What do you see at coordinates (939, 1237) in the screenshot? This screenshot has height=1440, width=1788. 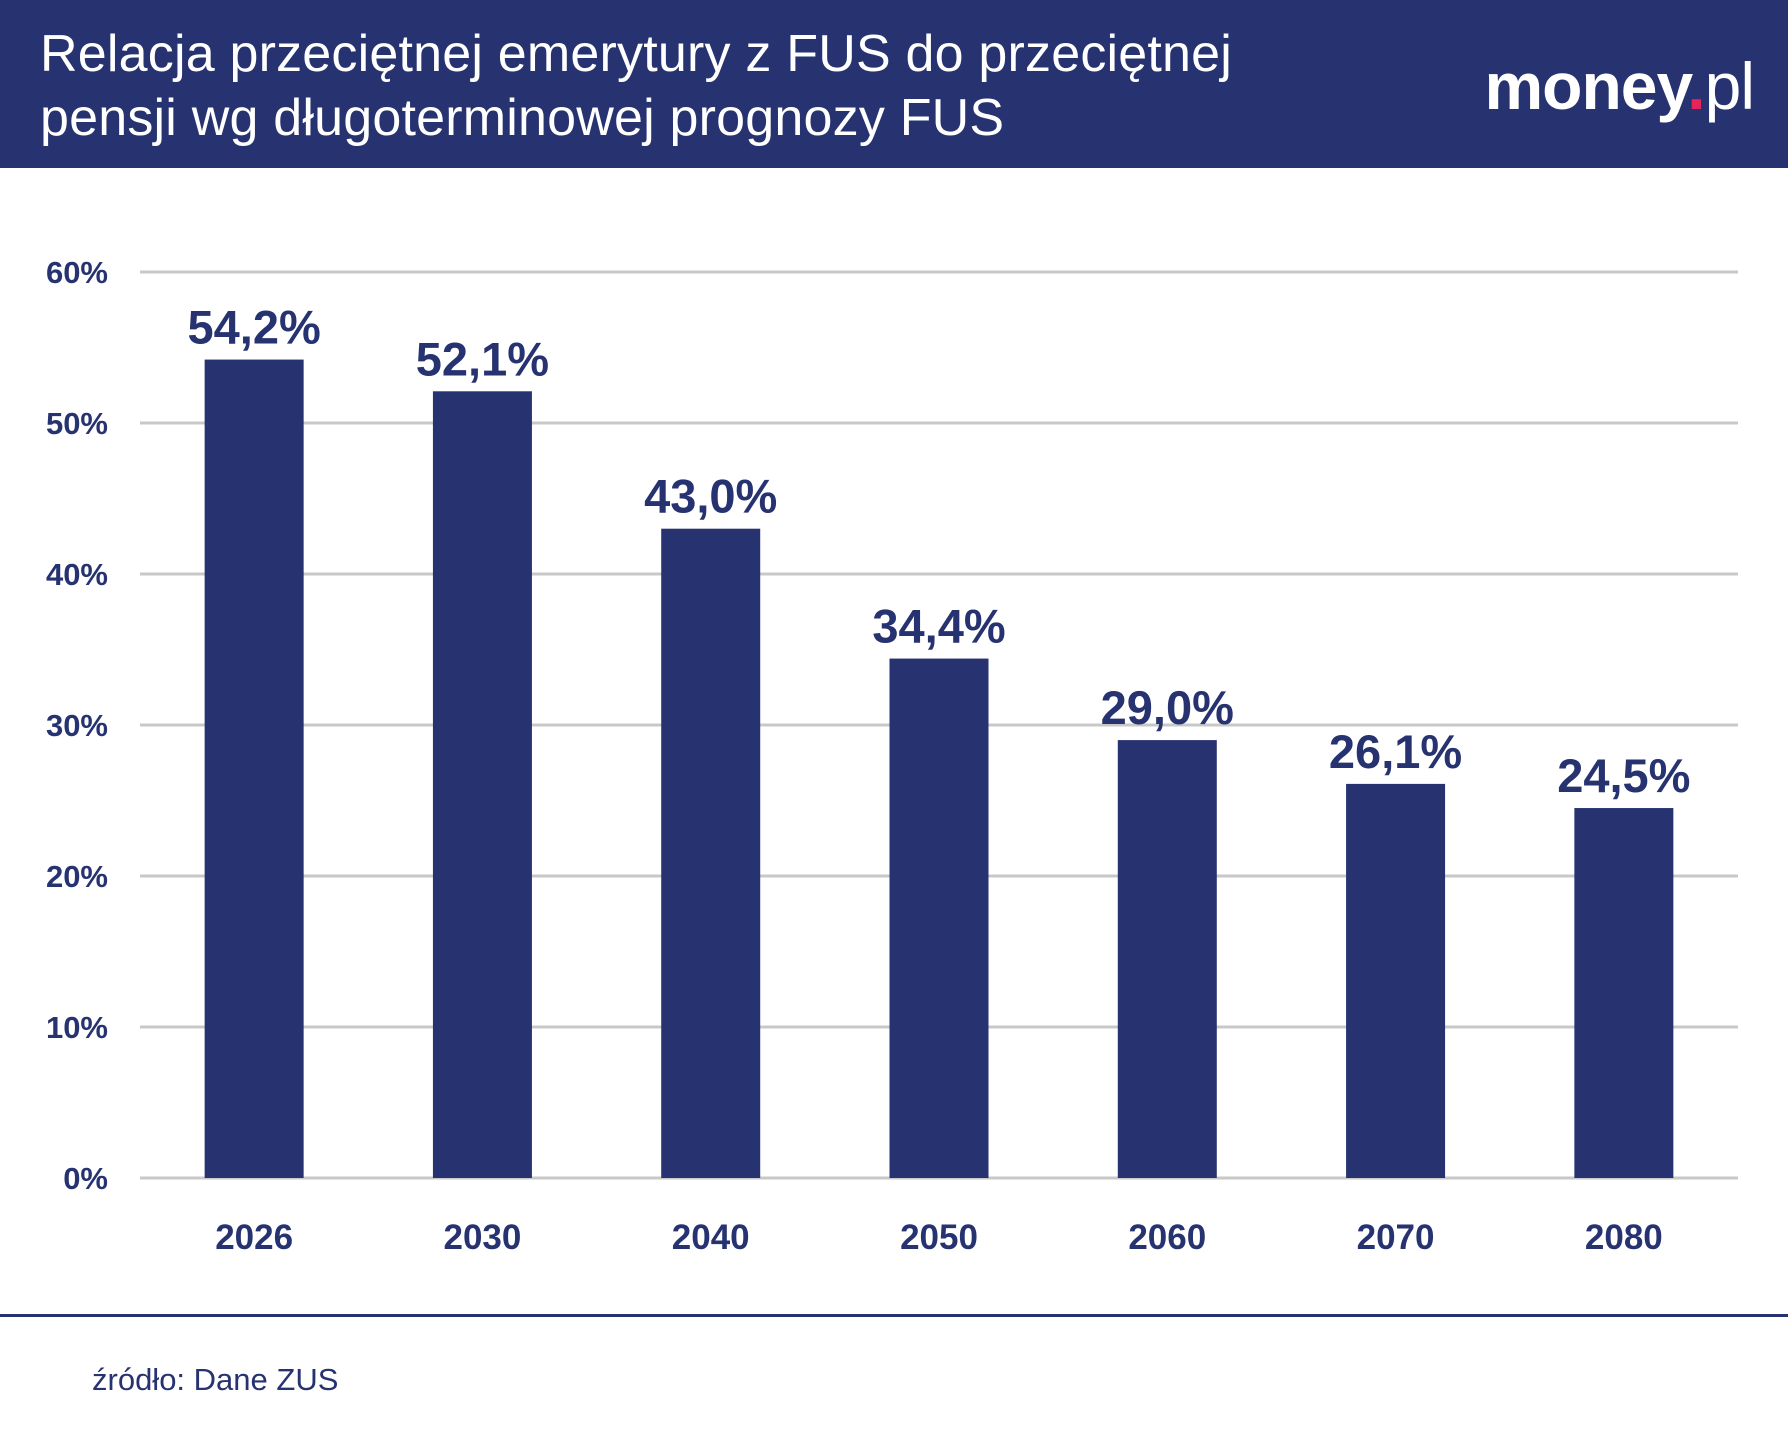 I see `x-tick-label: 2050` at bounding box center [939, 1237].